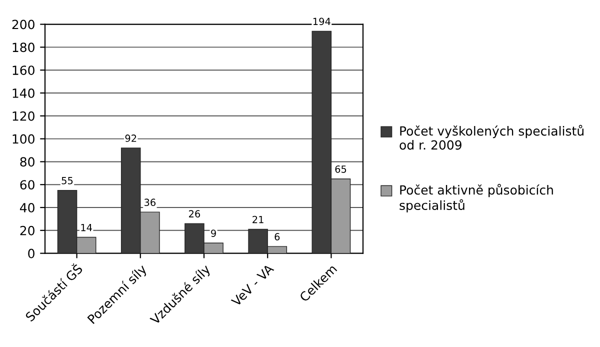 This screenshot has width=600, height=347. I want to click on y-tick-label: 0, so click(31, 253).